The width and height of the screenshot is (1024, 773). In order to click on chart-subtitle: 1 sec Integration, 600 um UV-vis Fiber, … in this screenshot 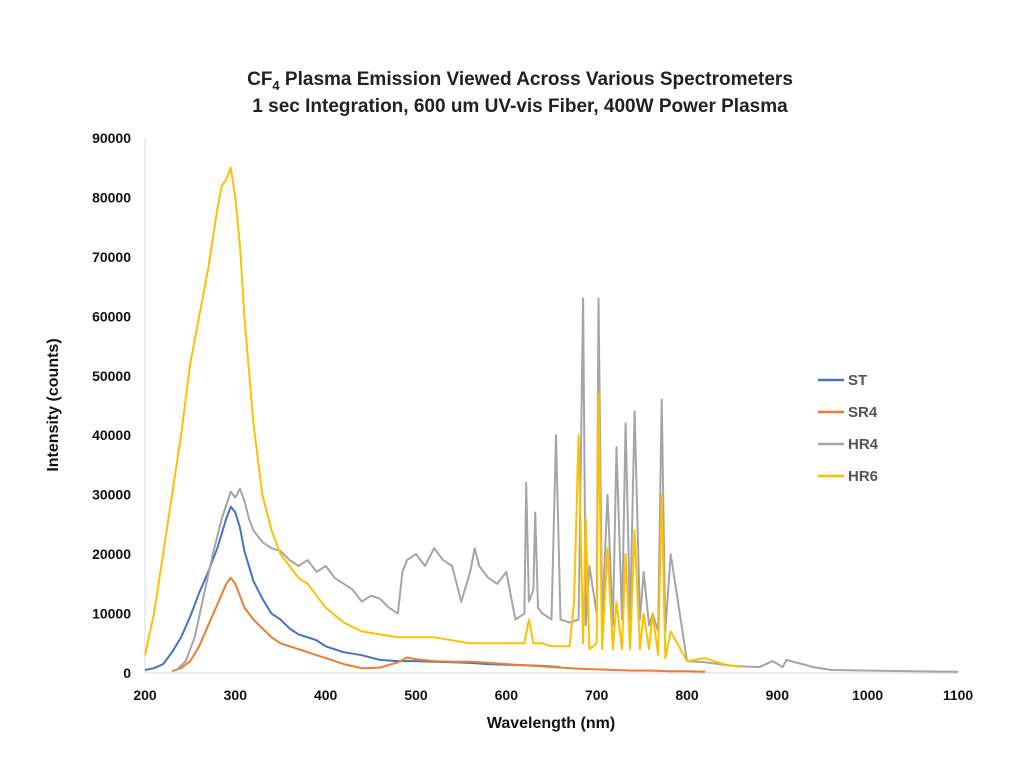, I will do `click(520, 106)`.